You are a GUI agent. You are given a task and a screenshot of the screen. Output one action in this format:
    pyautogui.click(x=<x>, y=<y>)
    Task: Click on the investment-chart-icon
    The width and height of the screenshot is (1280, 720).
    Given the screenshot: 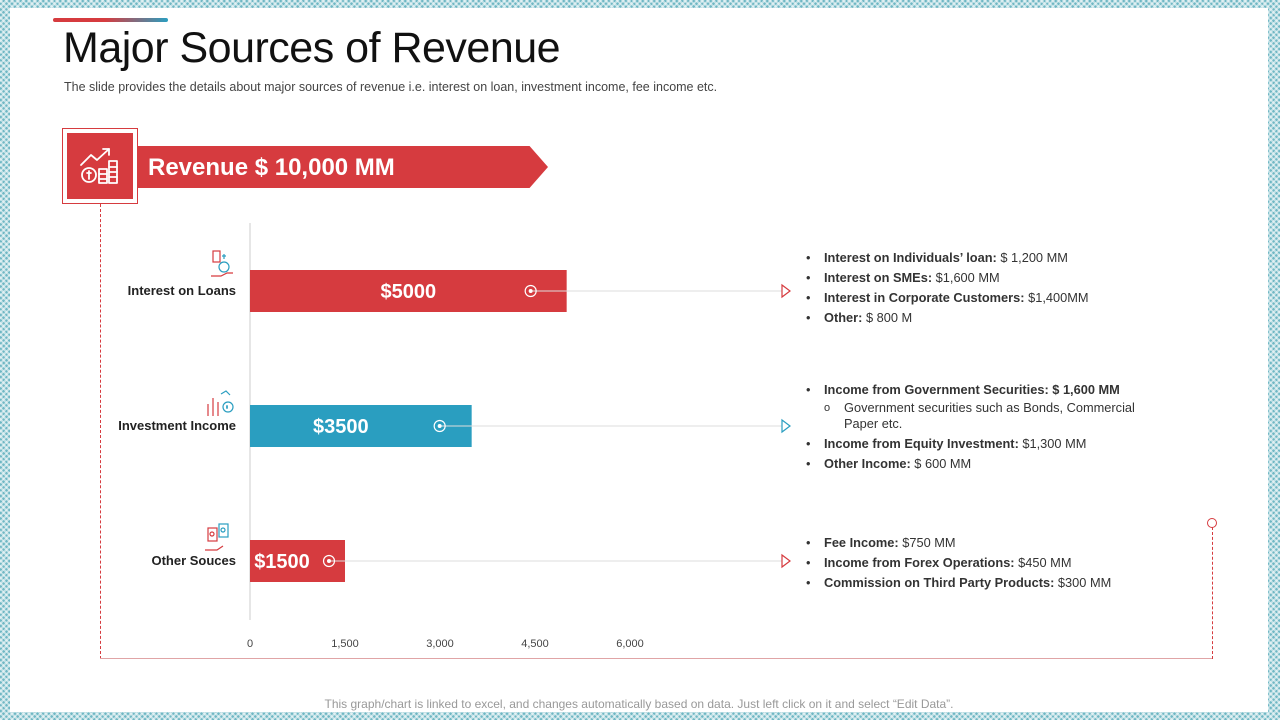 What is the action you would take?
    pyautogui.click(x=220, y=403)
    